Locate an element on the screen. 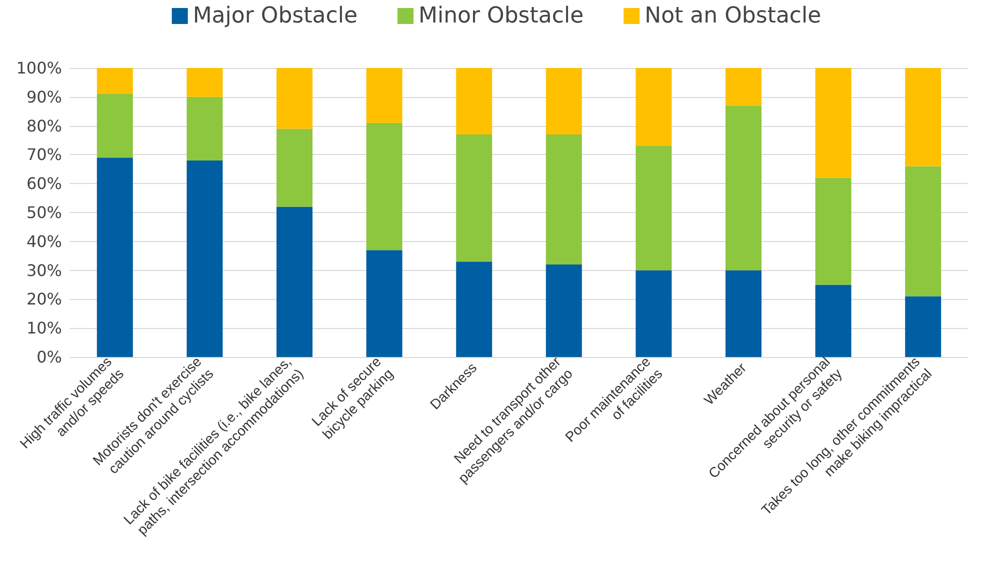 The width and height of the screenshot is (993, 571). legend-label: Minor Obstacle is located at coordinates (501, 16).